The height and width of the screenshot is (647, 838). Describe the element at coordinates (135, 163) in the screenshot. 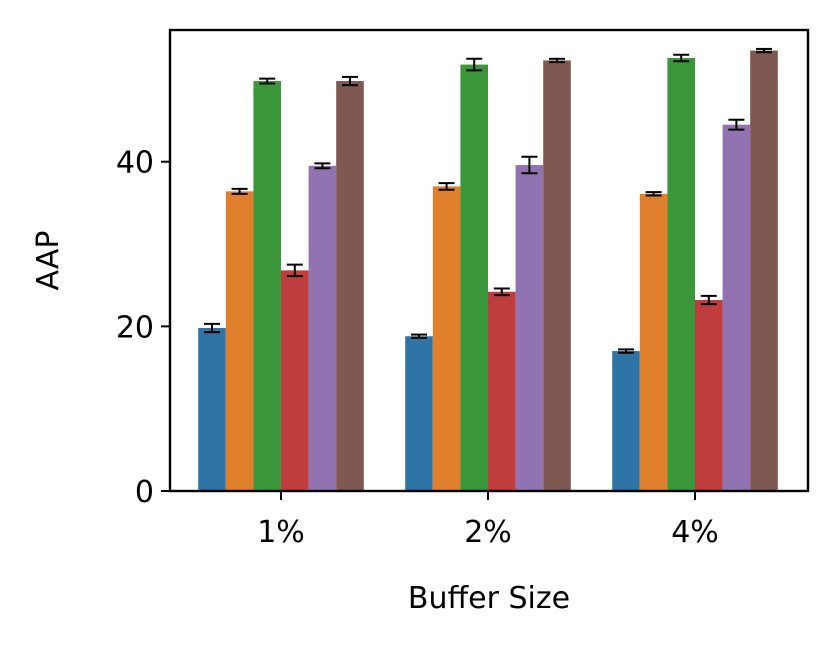

I see `y-tick-label: 40` at that location.